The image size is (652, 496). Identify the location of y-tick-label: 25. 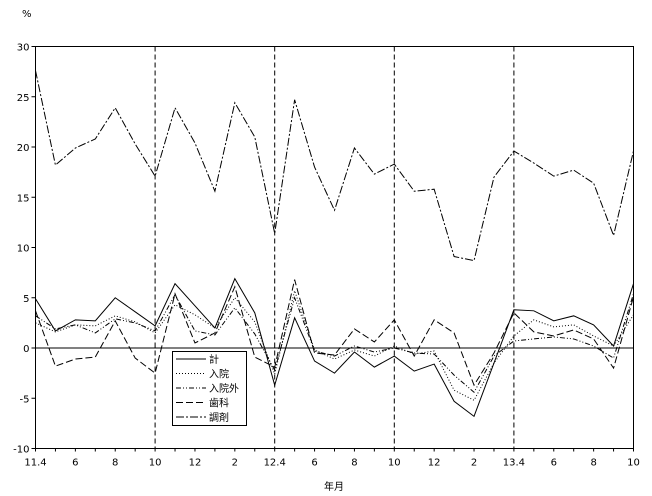
(23, 98).